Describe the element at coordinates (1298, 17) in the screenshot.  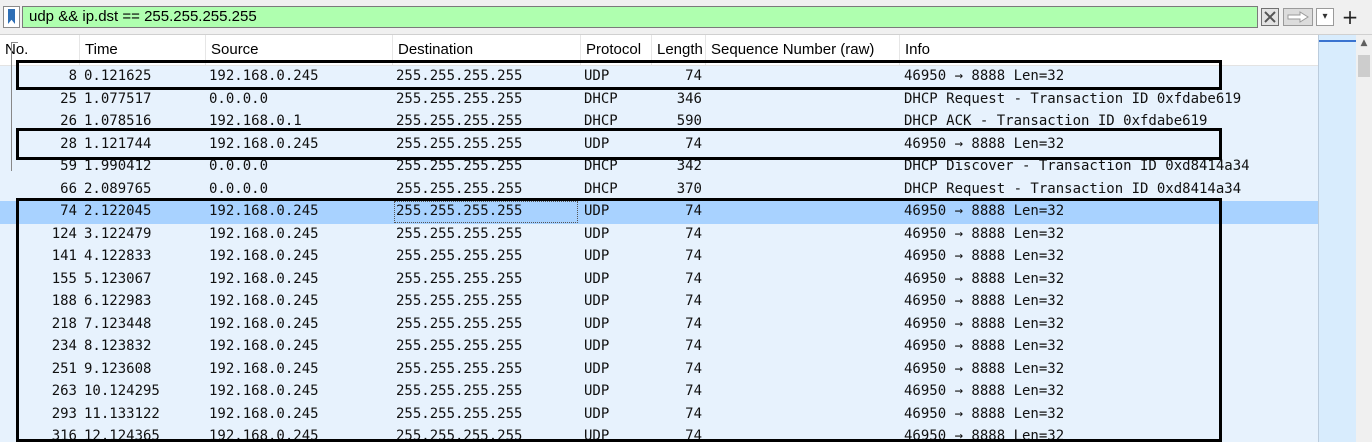
I see `apply-filter-button` at that location.